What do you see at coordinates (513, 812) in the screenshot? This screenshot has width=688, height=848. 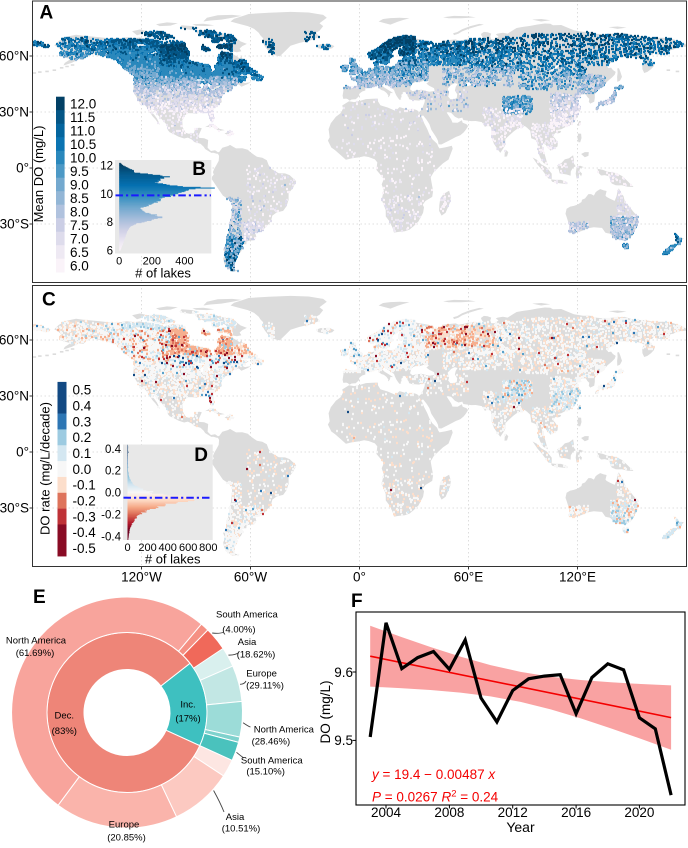 I see `svg-text: 2012` at bounding box center [513, 812].